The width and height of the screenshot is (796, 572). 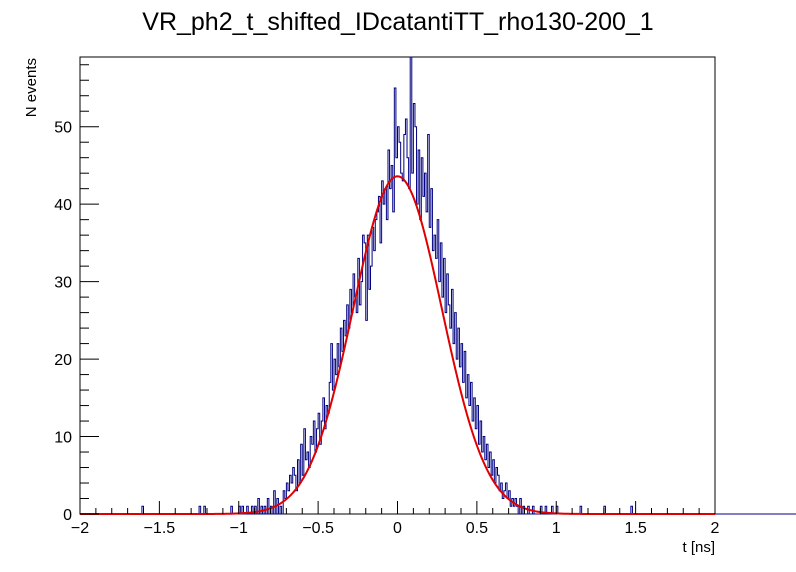 I want to click on x-tick-label: 0.5, so click(x=477, y=528).